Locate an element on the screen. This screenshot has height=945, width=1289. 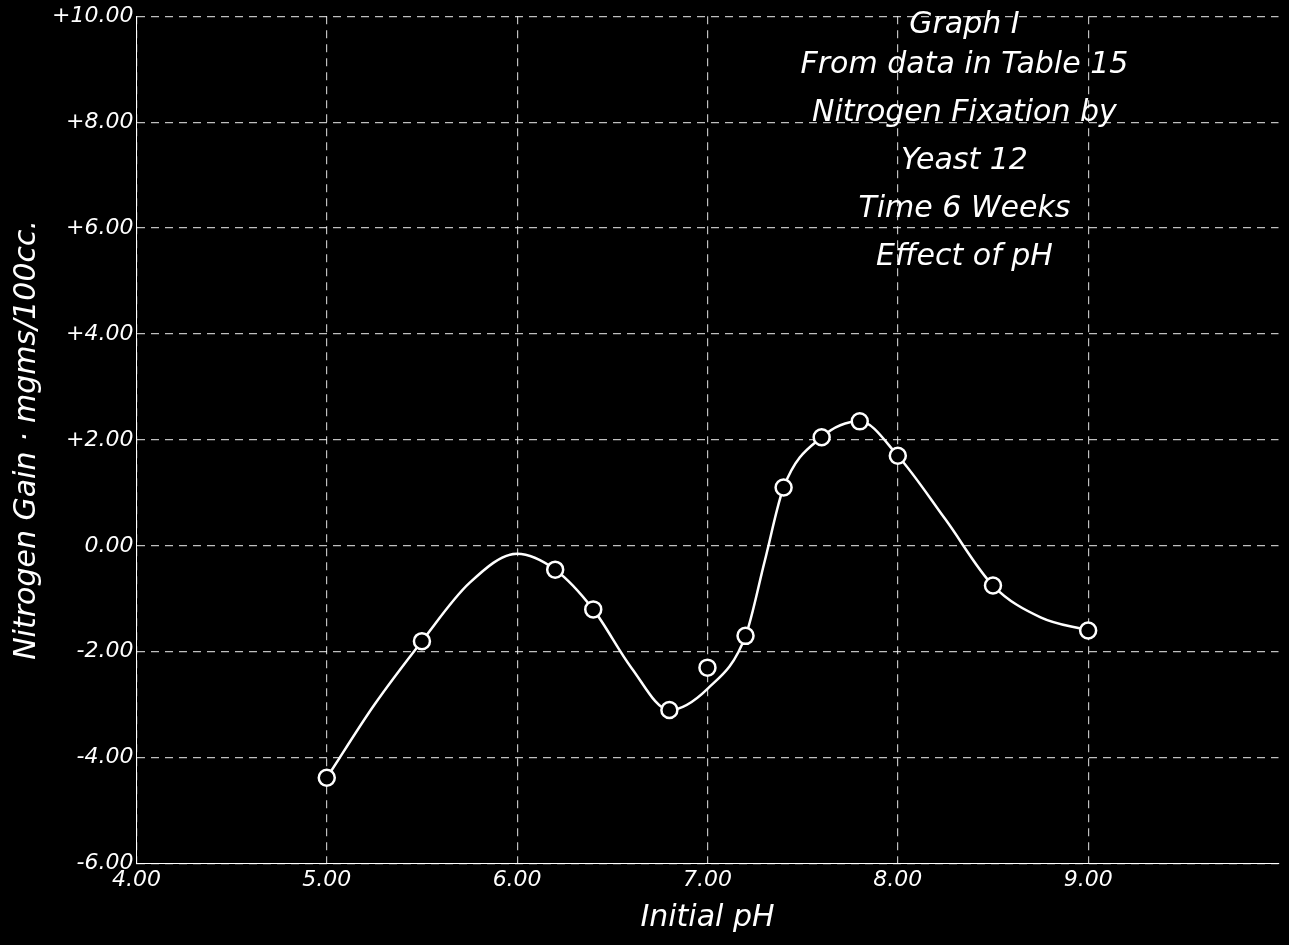
y-tick-label: +2.00 is located at coordinates (99, 438).